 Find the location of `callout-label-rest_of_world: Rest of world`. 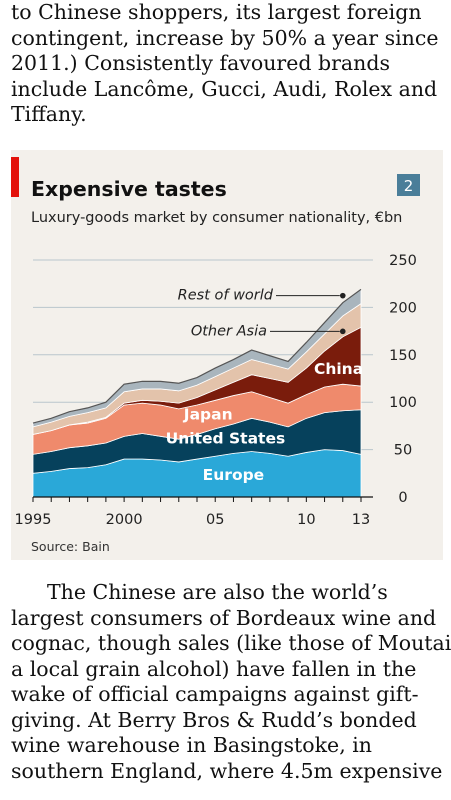

callout-label-rest_of_world: Rest of world is located at coordinates (226, 296).